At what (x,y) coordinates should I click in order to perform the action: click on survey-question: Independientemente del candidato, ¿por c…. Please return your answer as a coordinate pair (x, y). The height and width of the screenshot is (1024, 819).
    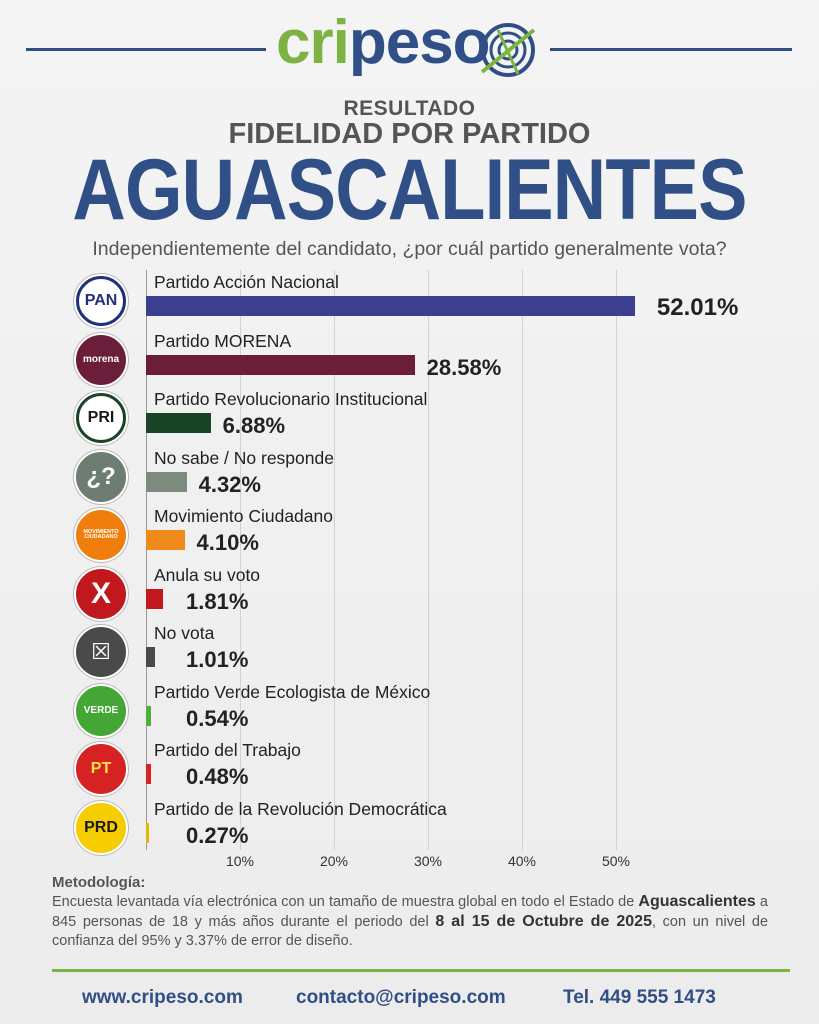
    Looking at the image, I should click on (409, 249).